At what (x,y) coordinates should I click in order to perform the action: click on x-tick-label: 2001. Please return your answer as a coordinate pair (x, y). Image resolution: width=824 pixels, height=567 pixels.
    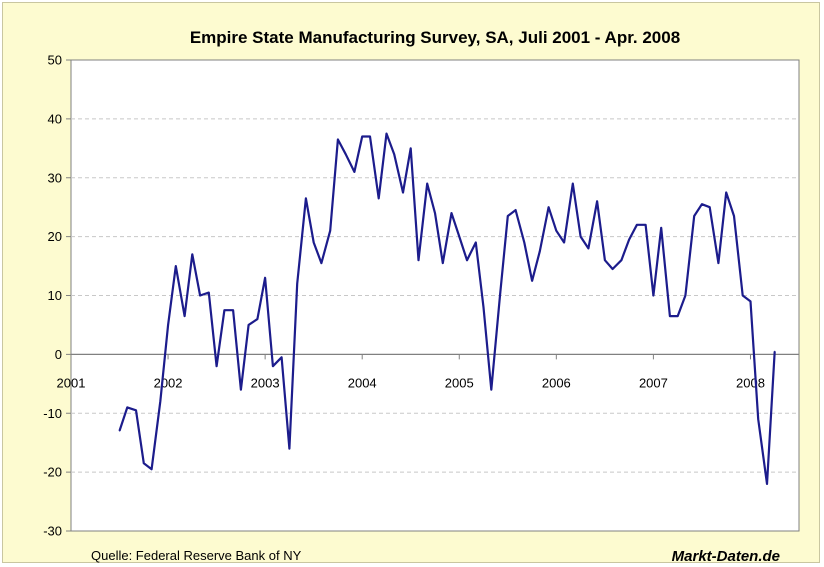
    Looking at the image, I should click on (71, 382).